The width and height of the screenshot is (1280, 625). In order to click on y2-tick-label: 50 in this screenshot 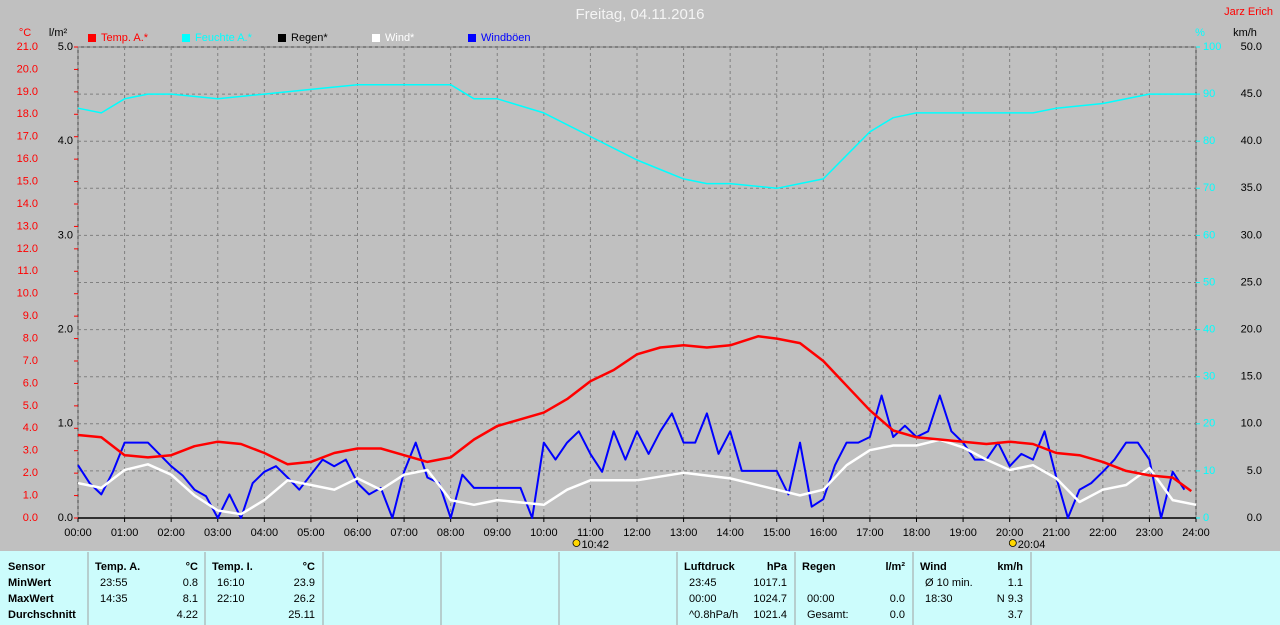, I will do `click(1209, 282)`.